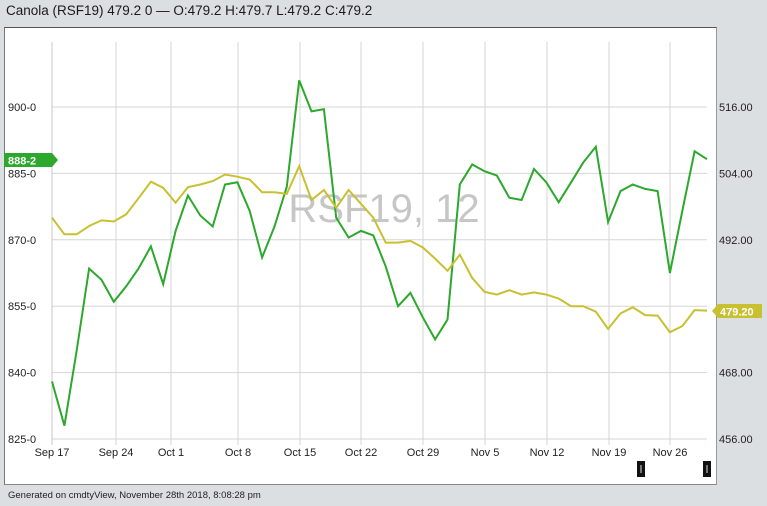 This screenshot has width=767, height=506. What do you see at coordinates (22, 241) in the screenshot?
I see `left-axis-tick: 870-0` at bounding box center [22, 241].